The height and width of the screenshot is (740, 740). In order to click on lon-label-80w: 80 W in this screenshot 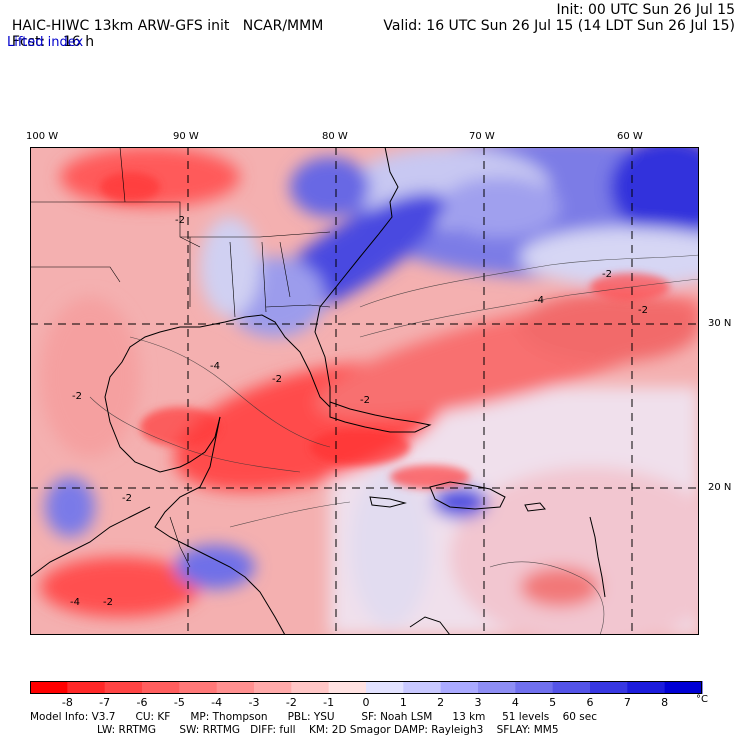, I will do `click(335, 136)`.